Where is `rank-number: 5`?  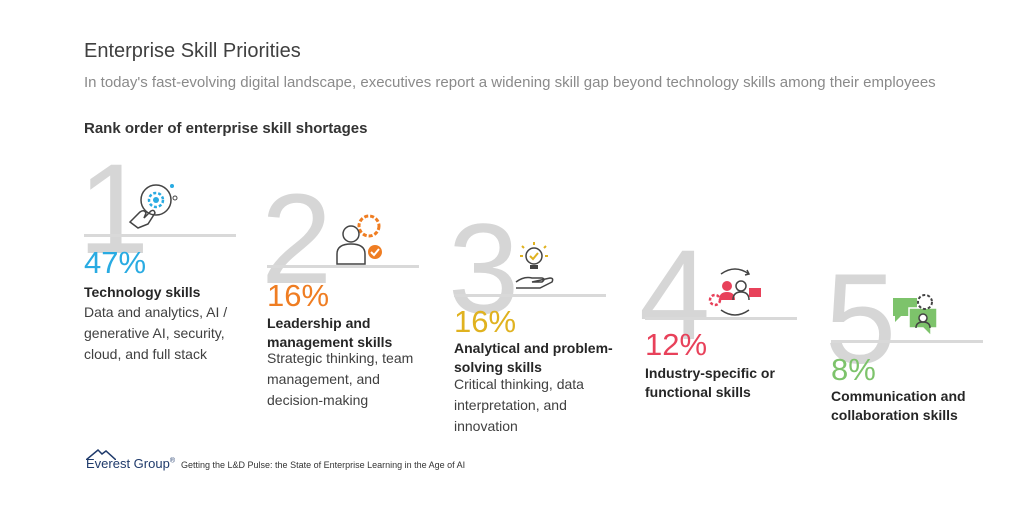 rank-number: 5 is located at coordinates (860, 319).